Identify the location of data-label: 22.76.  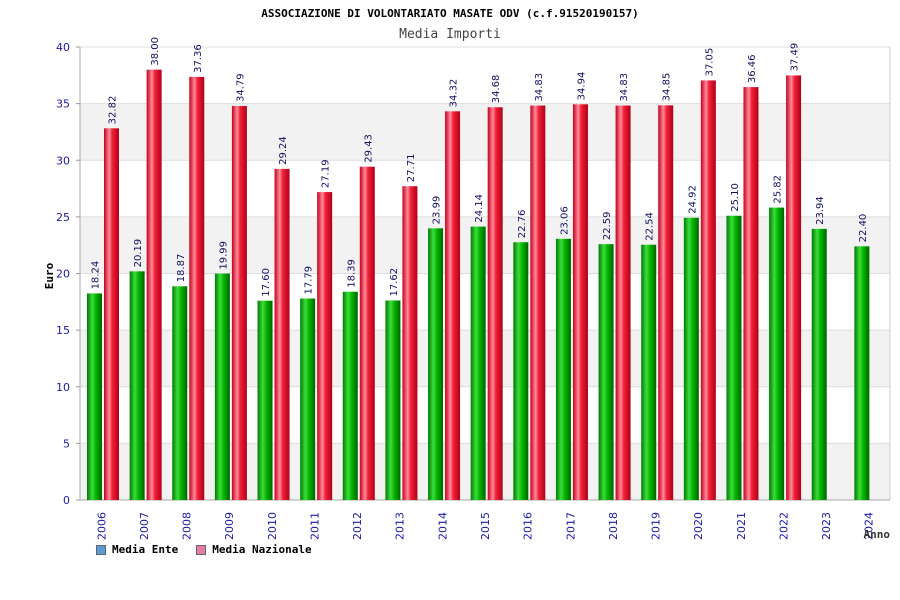
(522, 224).